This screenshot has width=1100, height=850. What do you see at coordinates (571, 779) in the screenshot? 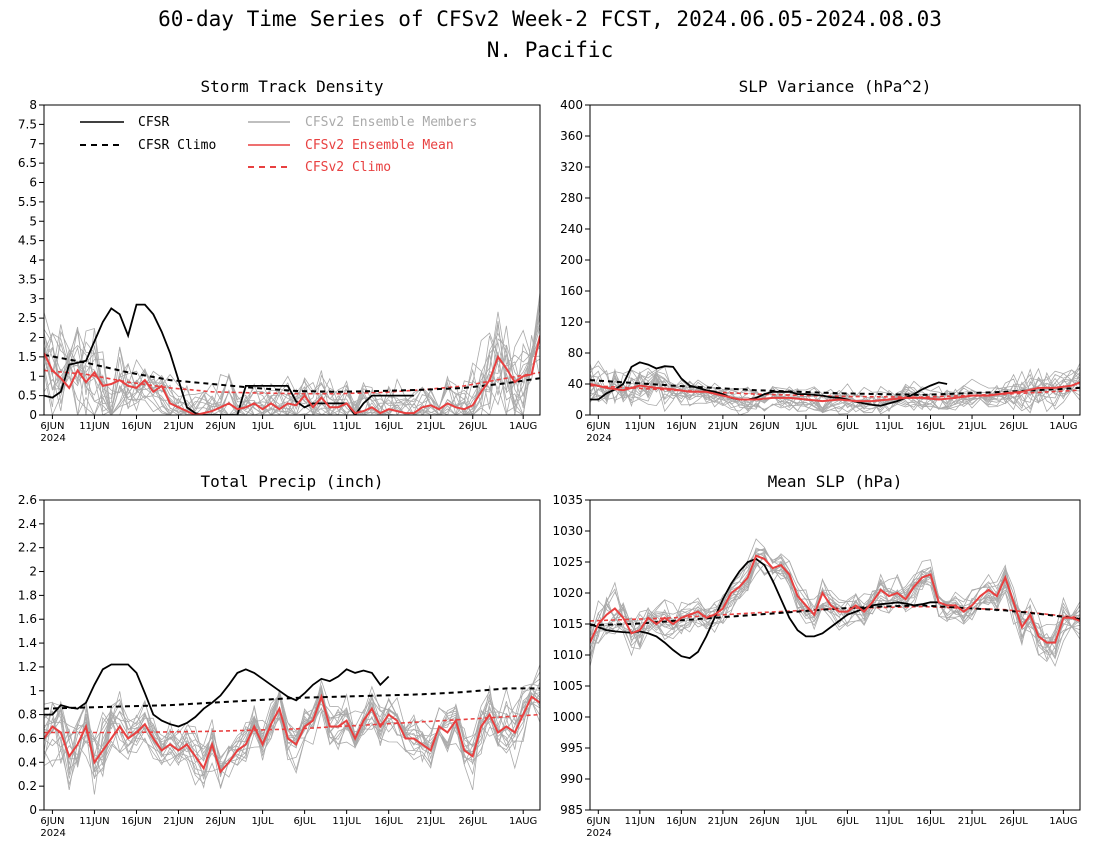
I see `y-tick-label: 990` at bounding box center [571, 779].